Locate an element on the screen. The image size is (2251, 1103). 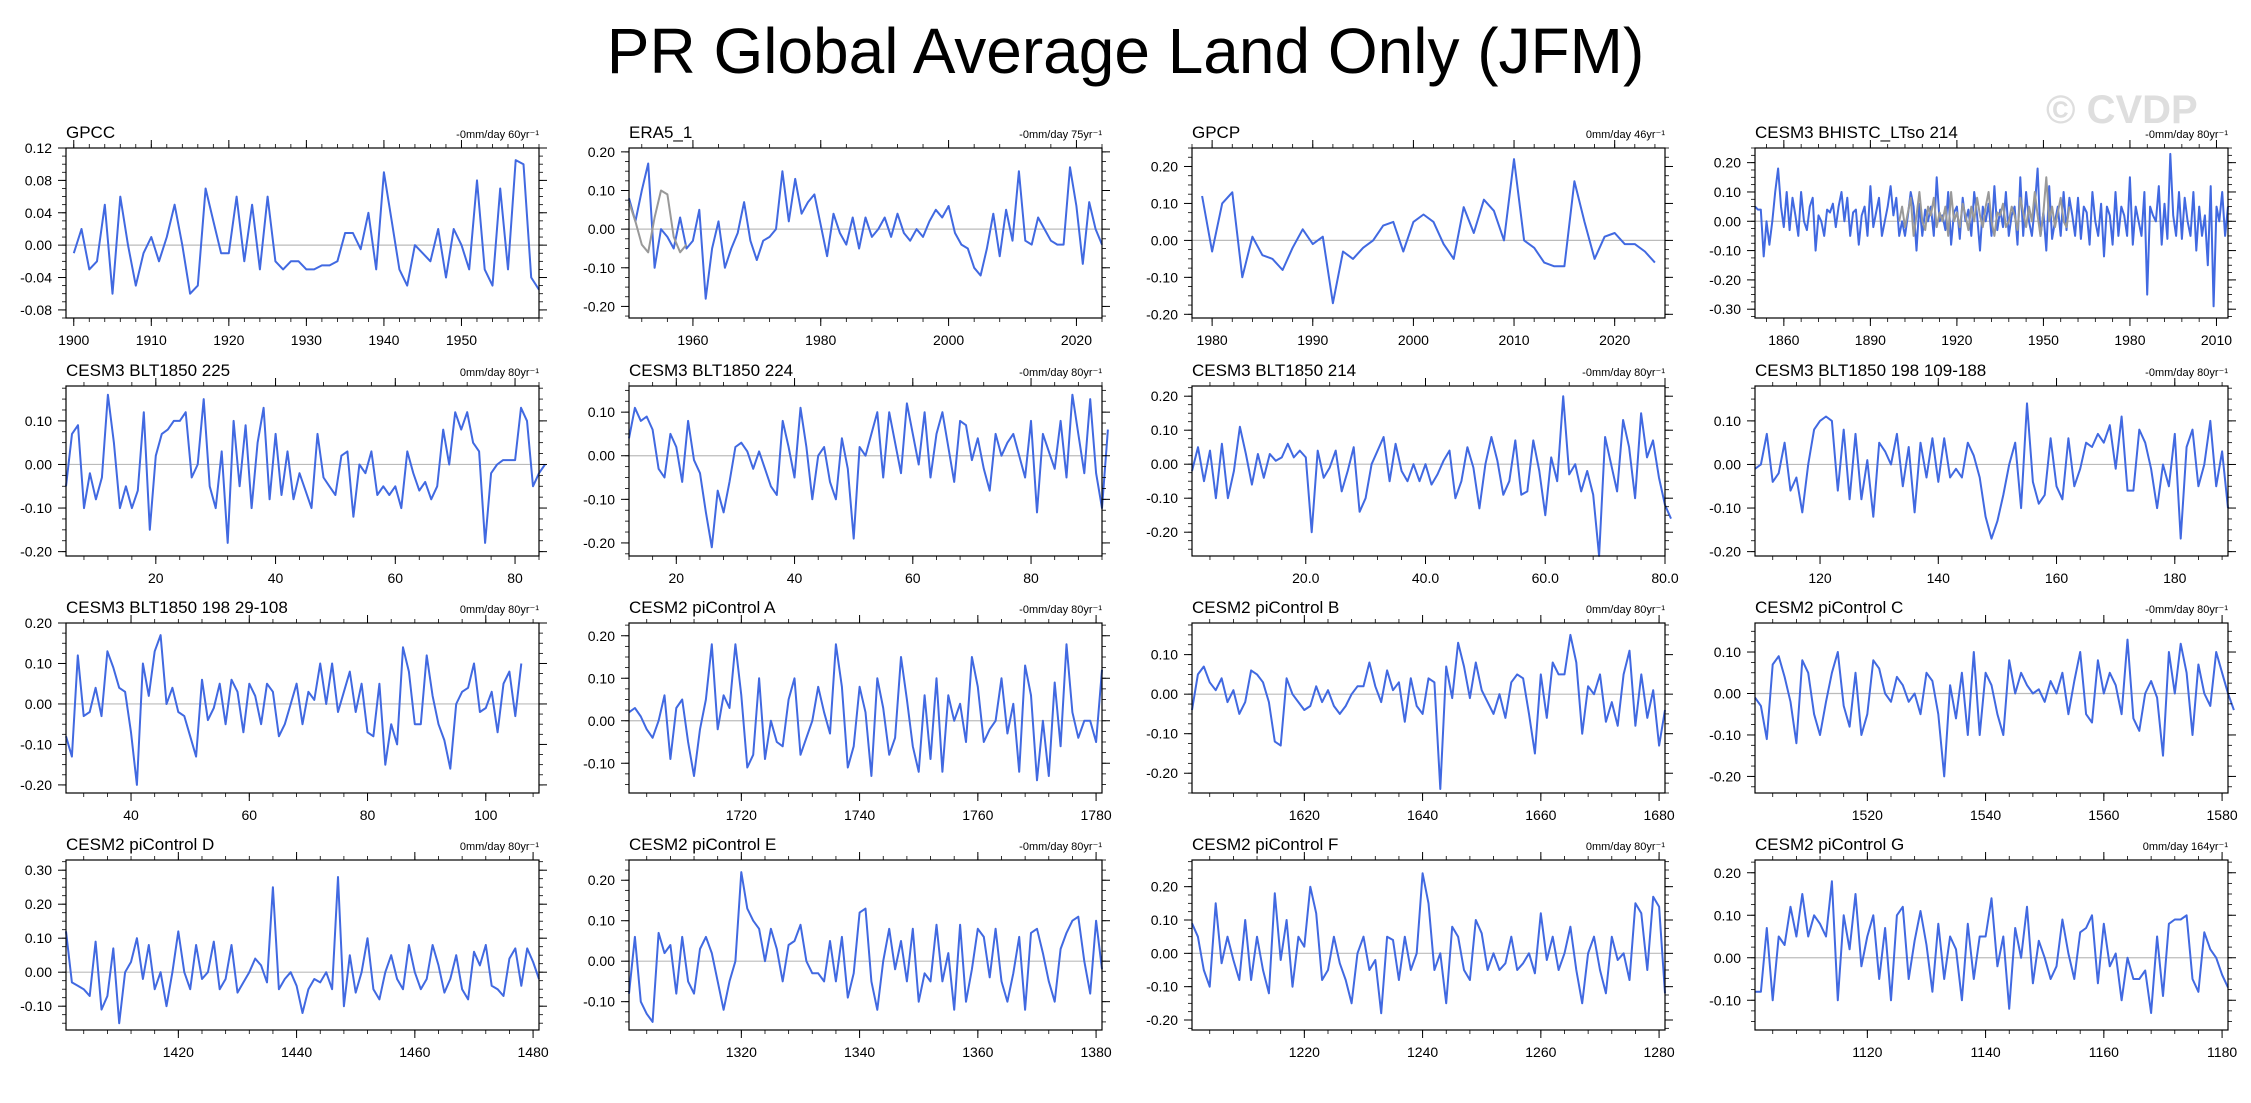
x-tick-label: 1680 is located at coordinates (1659, 815).